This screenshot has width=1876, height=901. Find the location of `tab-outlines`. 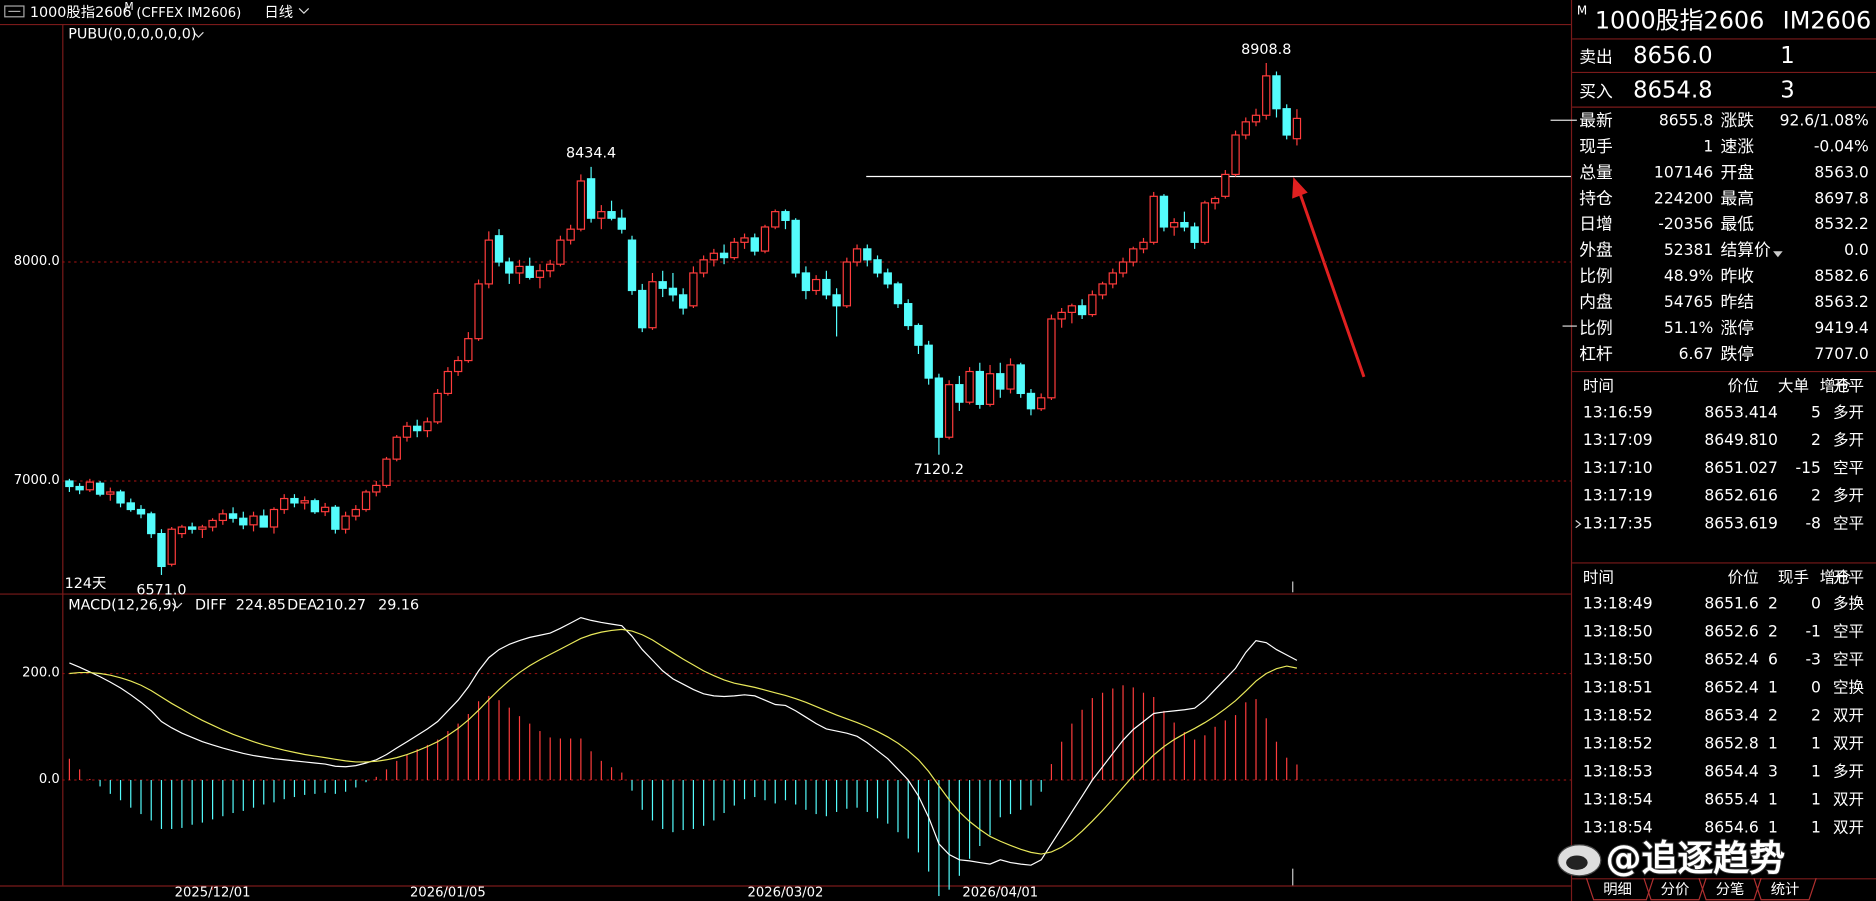

tab-outlines is located at coordinates (1701, 889).